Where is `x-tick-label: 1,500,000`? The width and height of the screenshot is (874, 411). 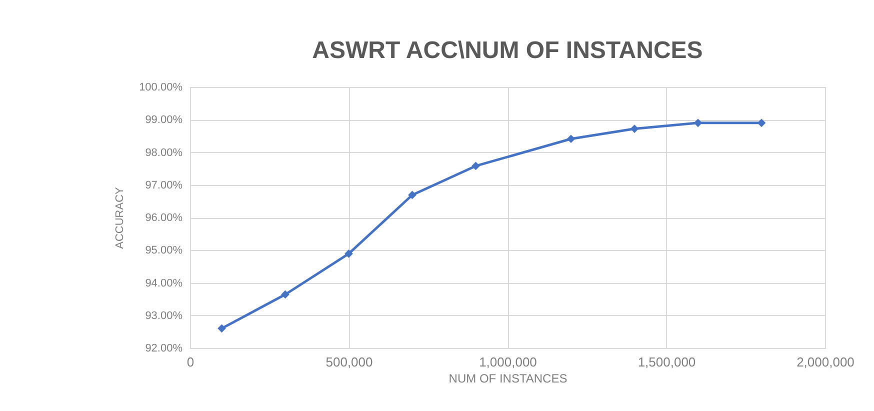
x-tick-label: 1,500,000 is located at coordinates (667, 362).